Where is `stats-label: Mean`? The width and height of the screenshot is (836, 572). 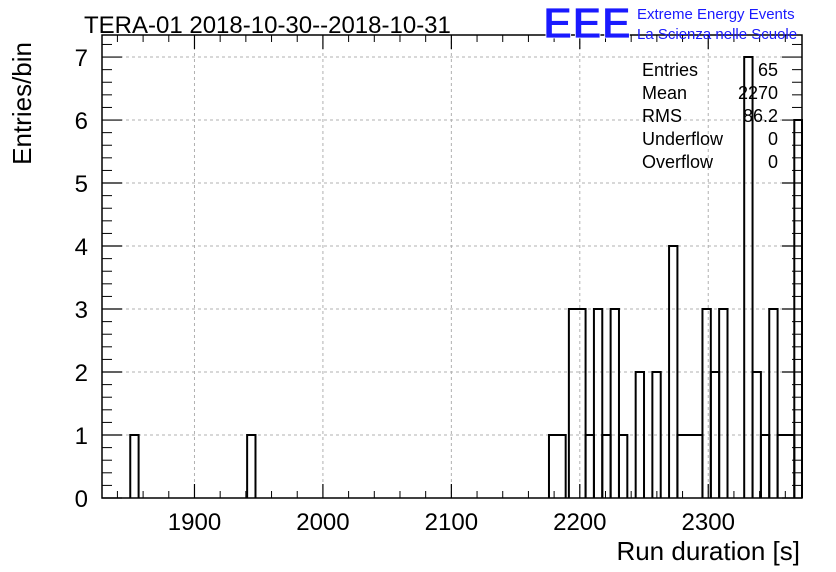
stats-label: Mean is located at coordinates (664, 93).